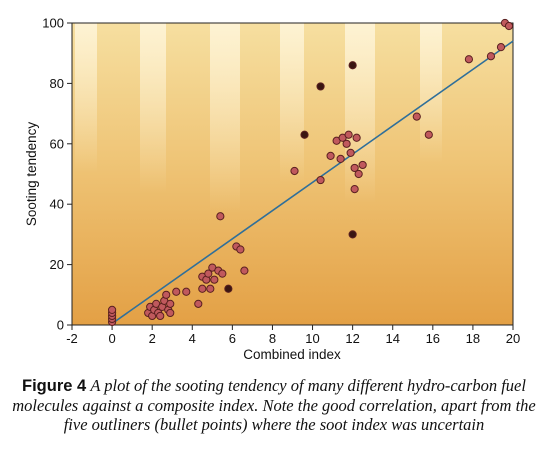 This screenshot has height=457, width=548. I want to click on x-tick-label: 6, so click(232, 338).